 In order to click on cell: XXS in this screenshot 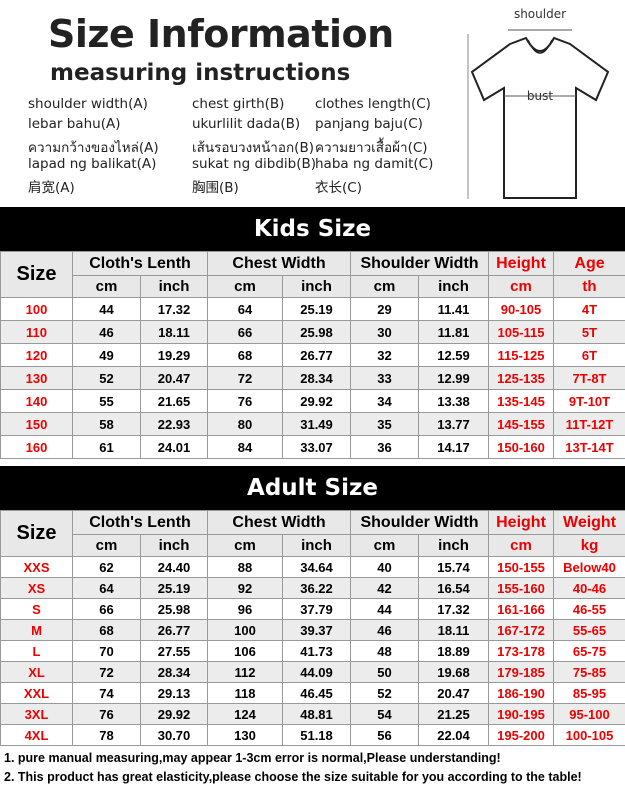, I will do `click(36, 567)`.